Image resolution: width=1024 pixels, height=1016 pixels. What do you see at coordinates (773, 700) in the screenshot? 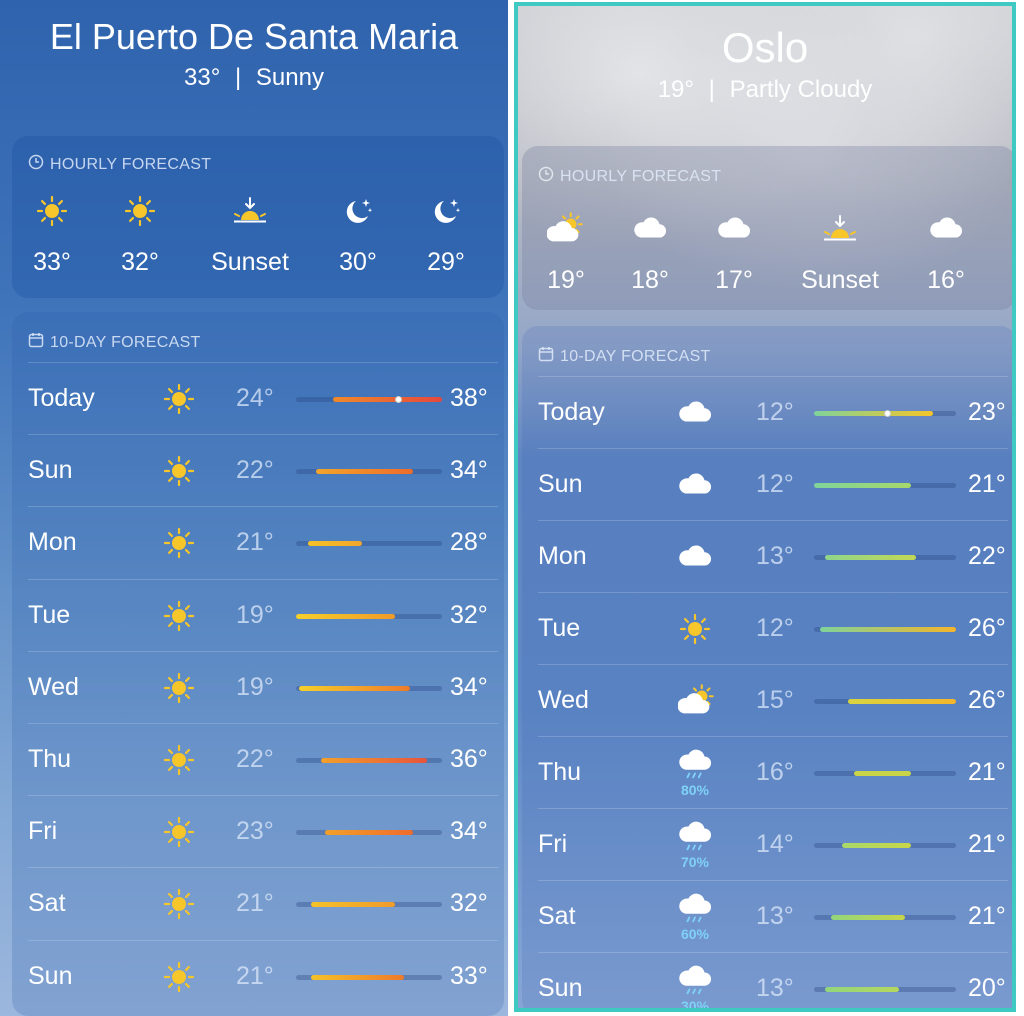
I see `daily-row: Wed 15° 26°` at bounding box center [773, 700].